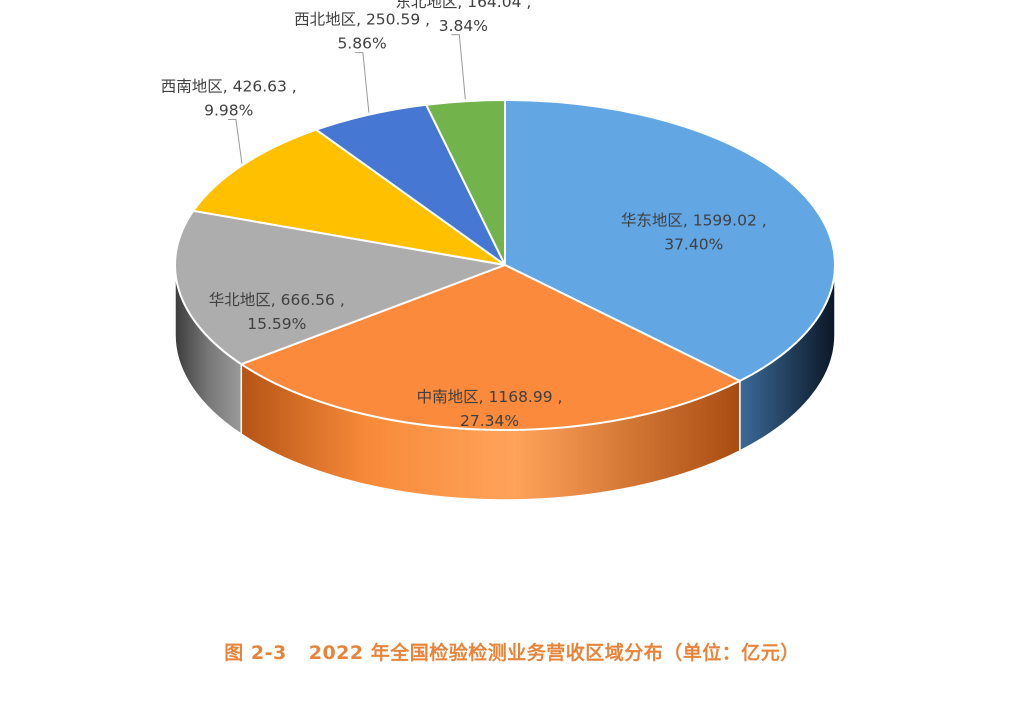 Image resolution: width=1024 pixels, height=708 pixels. Describe the element at coordinates (362, 82) in the screenshot. I see `slice-5-leader` at that location.